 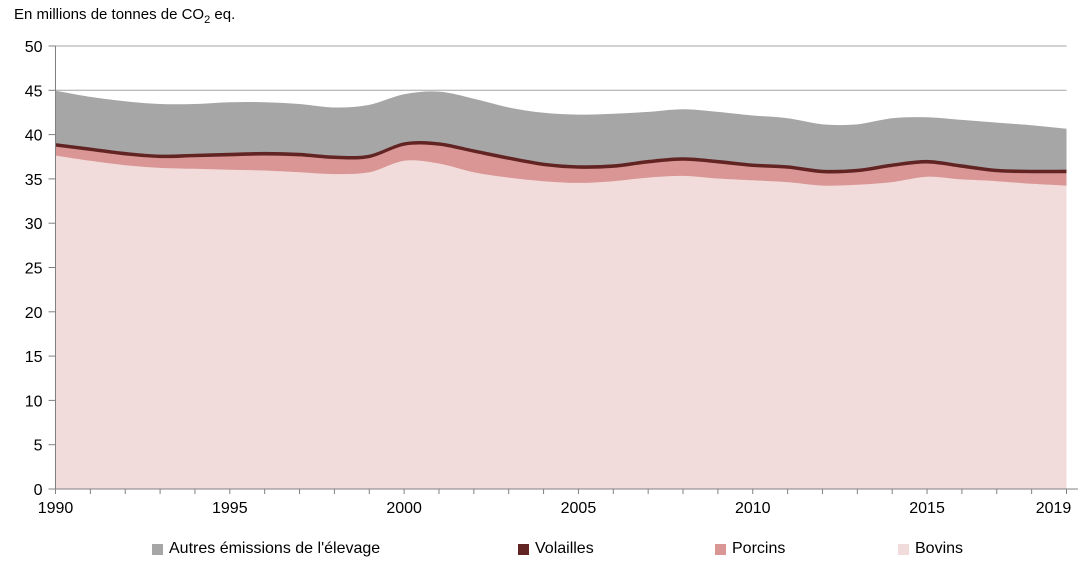 What do you see at coordinates (759, 548) in the screenshot?
I see `legend-label: Porcins` at bounding box center [759, 548].